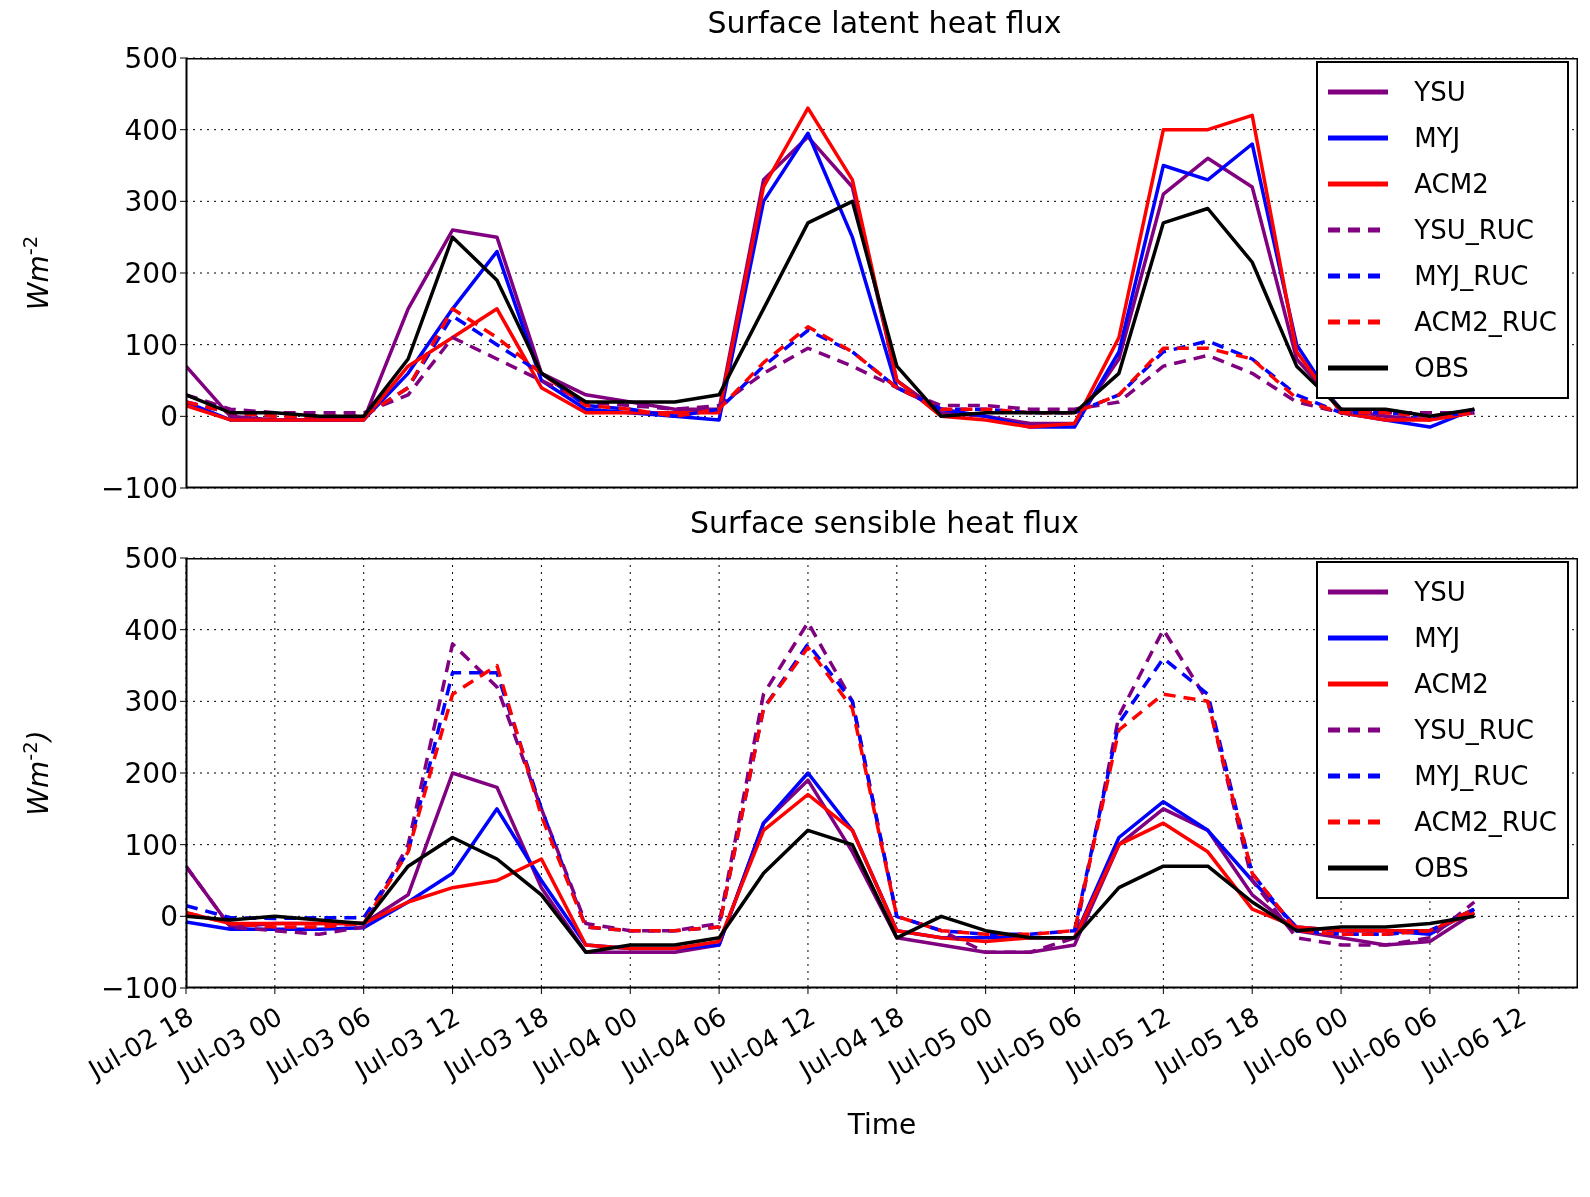  What do you see at coordinates (884, 22) in the screenshot?
I see `chart-title: Surface latent heat flux` at bounding box center [884, 22].